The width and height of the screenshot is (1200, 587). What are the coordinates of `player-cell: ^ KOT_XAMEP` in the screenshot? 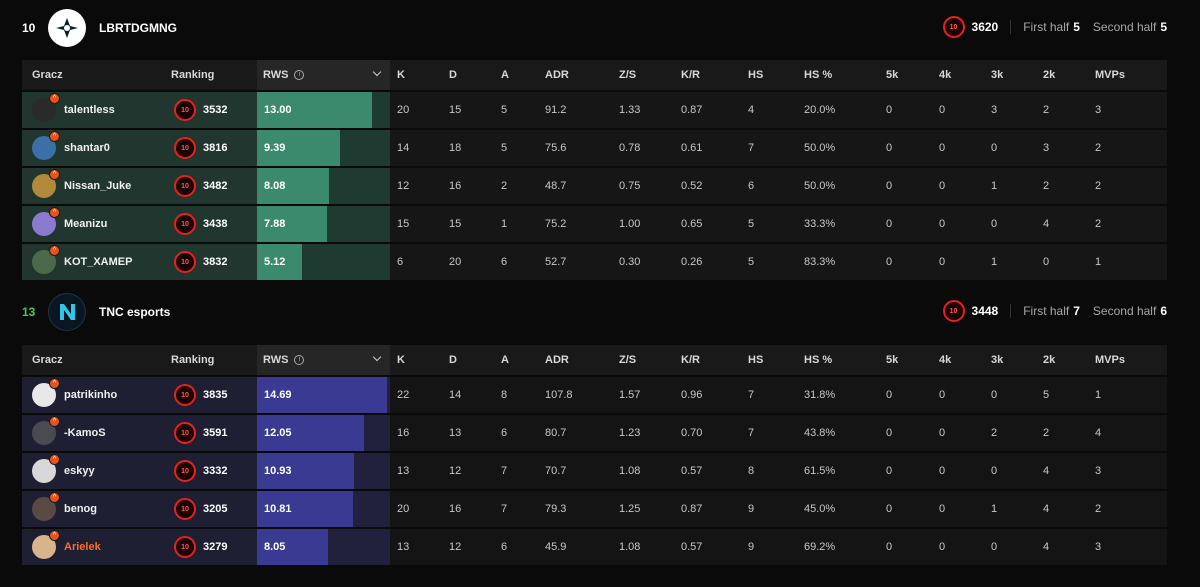 It's located at (94, 262).